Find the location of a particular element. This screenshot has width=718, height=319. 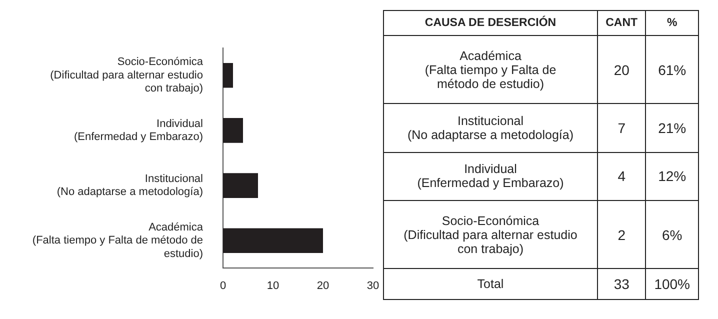

y-tick-label: Socio-Económica (Dificultad para alternar estudio con trabajo) is located at coordinates (127, 75).